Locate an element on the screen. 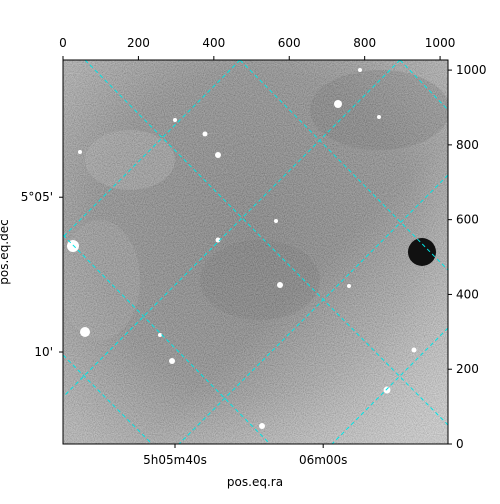  x-tick-label: 600 is located at coordinates (289, 43).